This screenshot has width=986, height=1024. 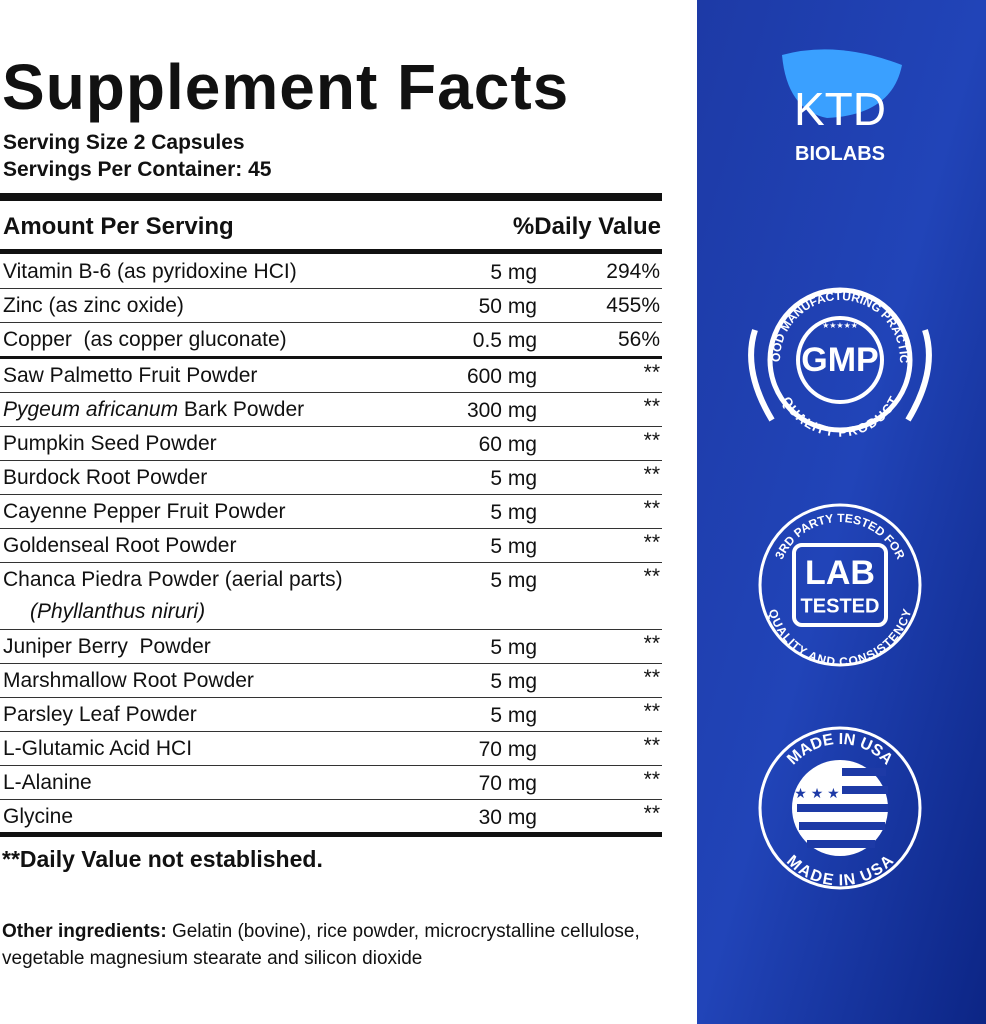 I want to click on row: L-Alanine 70 mg **, so click(x=331, y=783).